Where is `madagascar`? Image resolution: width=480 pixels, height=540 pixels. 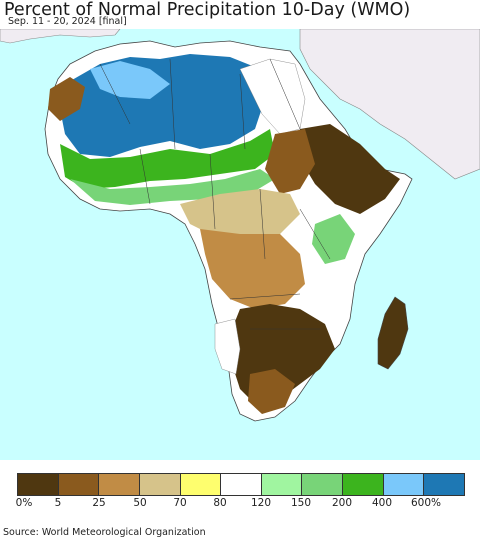
madagascar is located at coordinates (393, 333).